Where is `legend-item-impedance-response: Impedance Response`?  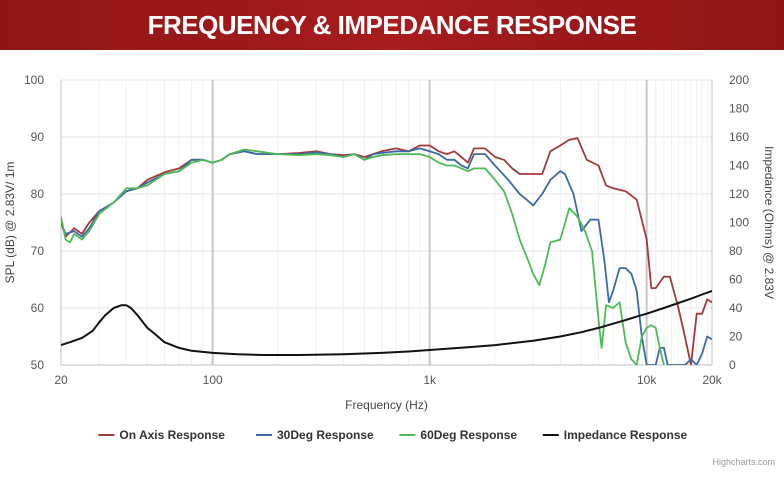 legend-item-impedance-response: Impedance Response is located at coordinates (615, 435).